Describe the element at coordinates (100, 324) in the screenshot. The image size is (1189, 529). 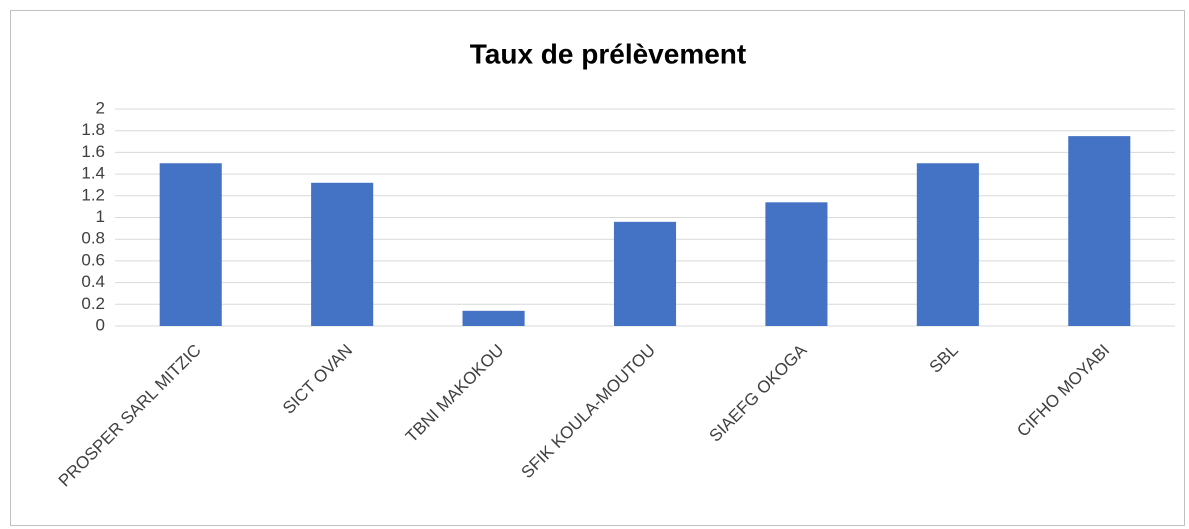
I see `y-tick-label: 0` at that location.